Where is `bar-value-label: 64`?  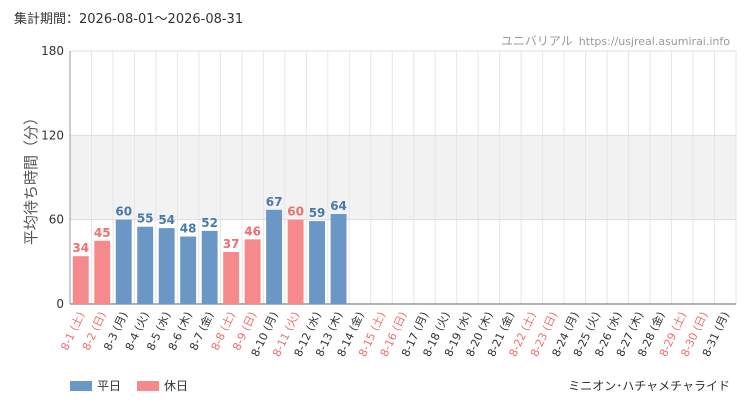
bar-value-label: 64 is located at coordinates (338, 206).